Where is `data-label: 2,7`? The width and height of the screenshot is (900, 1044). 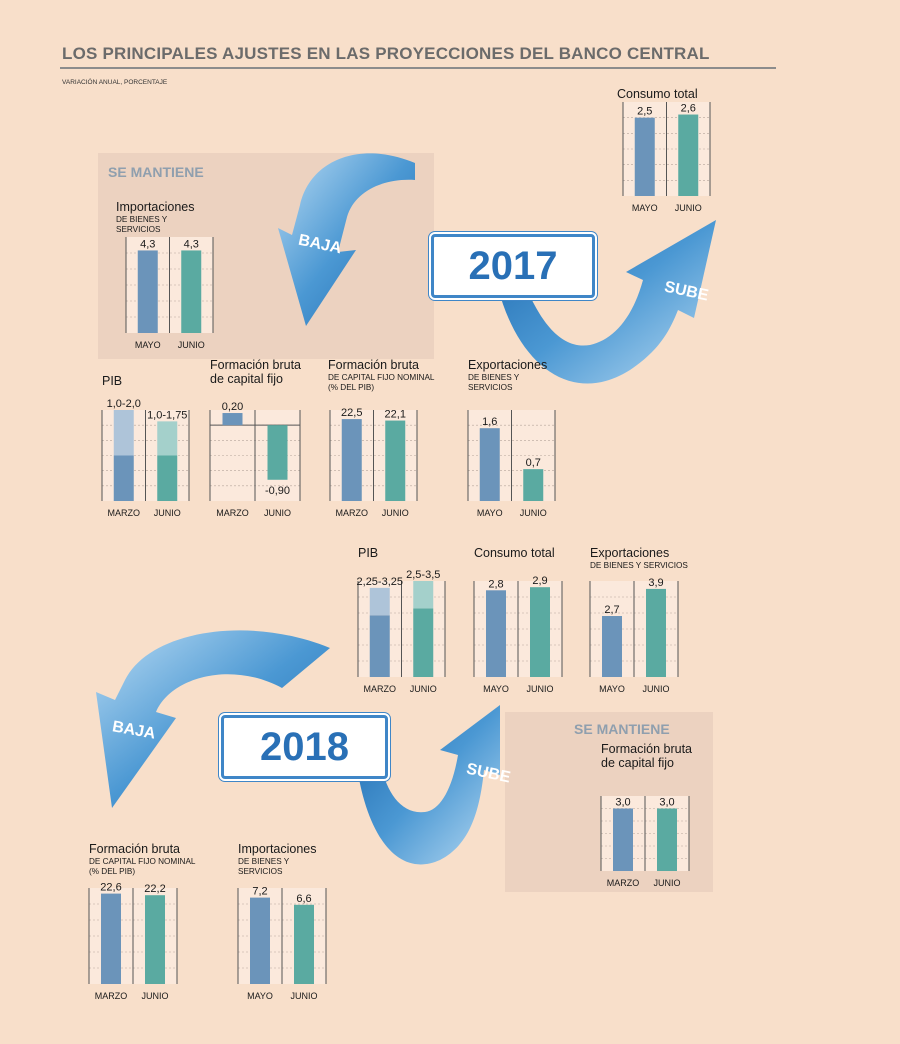
data-label: 2,7 is located at coordinates (611, 610).